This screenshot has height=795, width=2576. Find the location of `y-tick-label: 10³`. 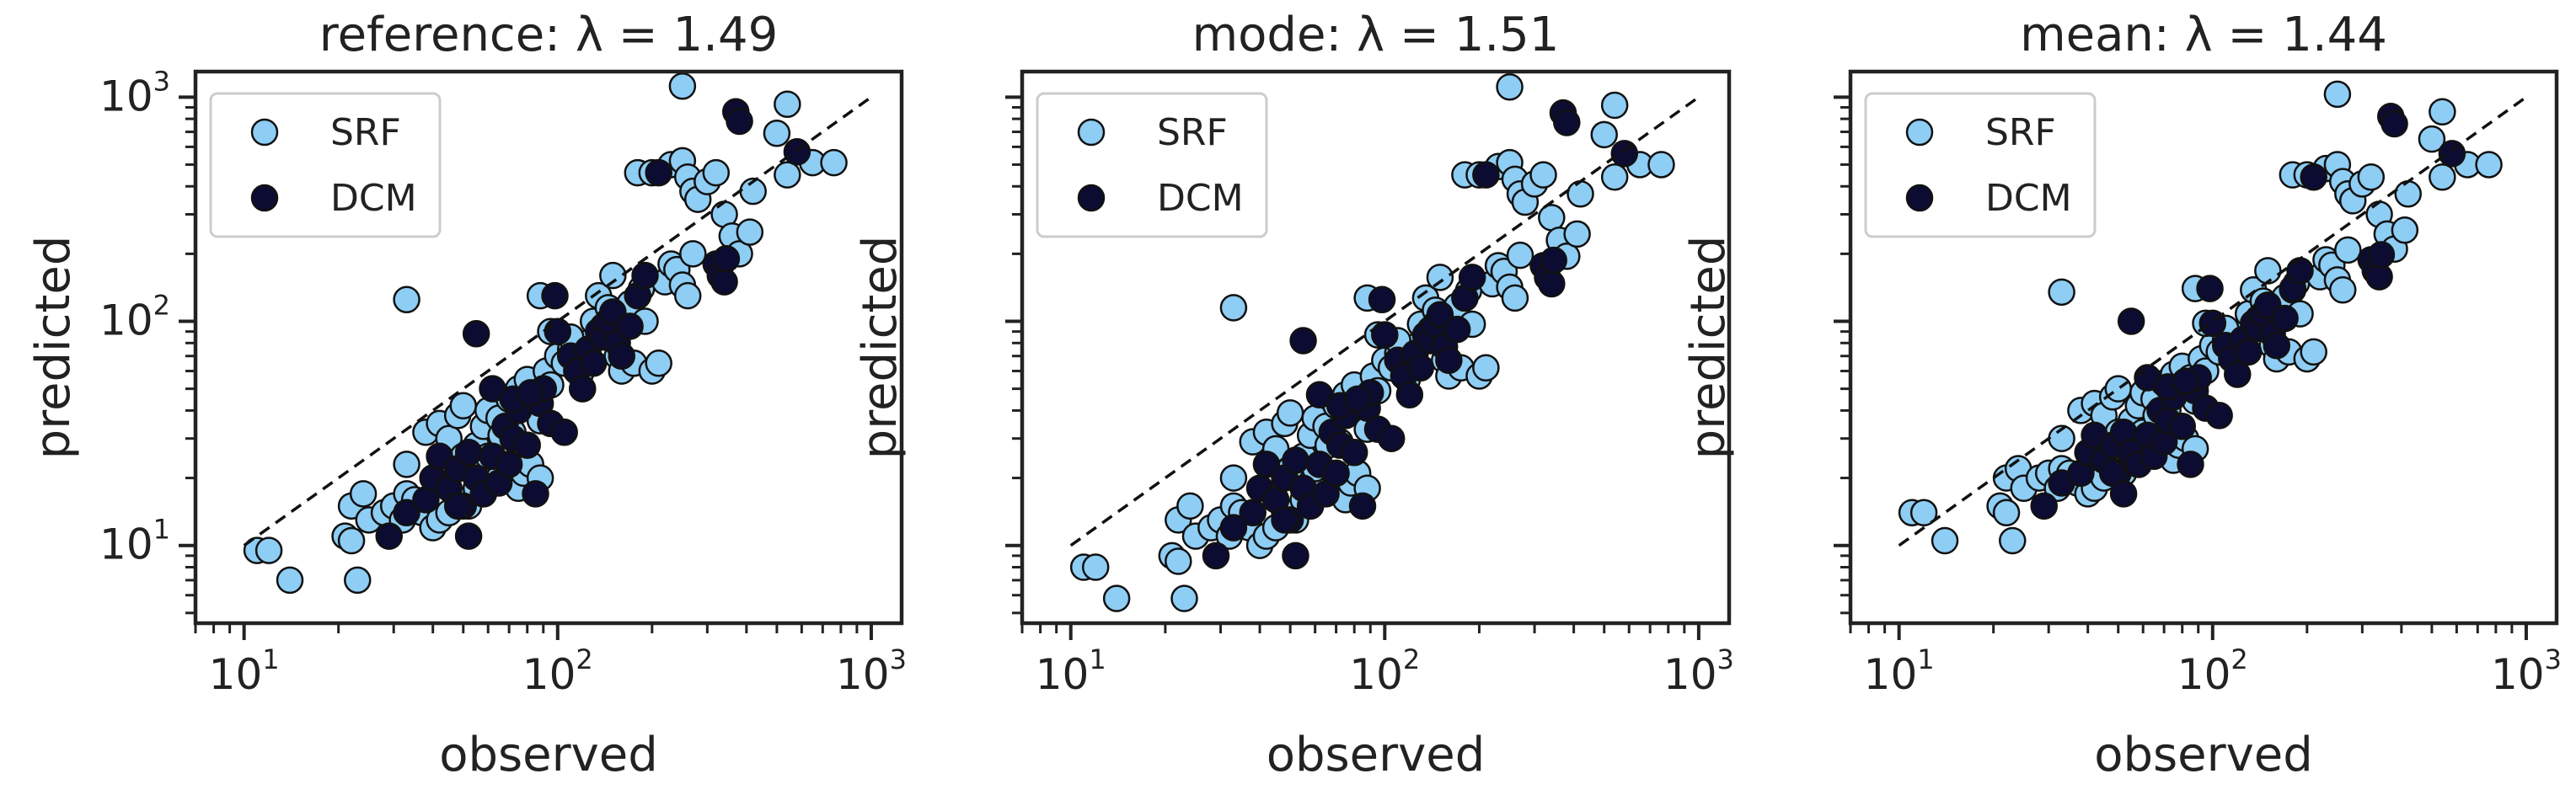

y-tick-label: 10³ is located at coordinates (134, 92).